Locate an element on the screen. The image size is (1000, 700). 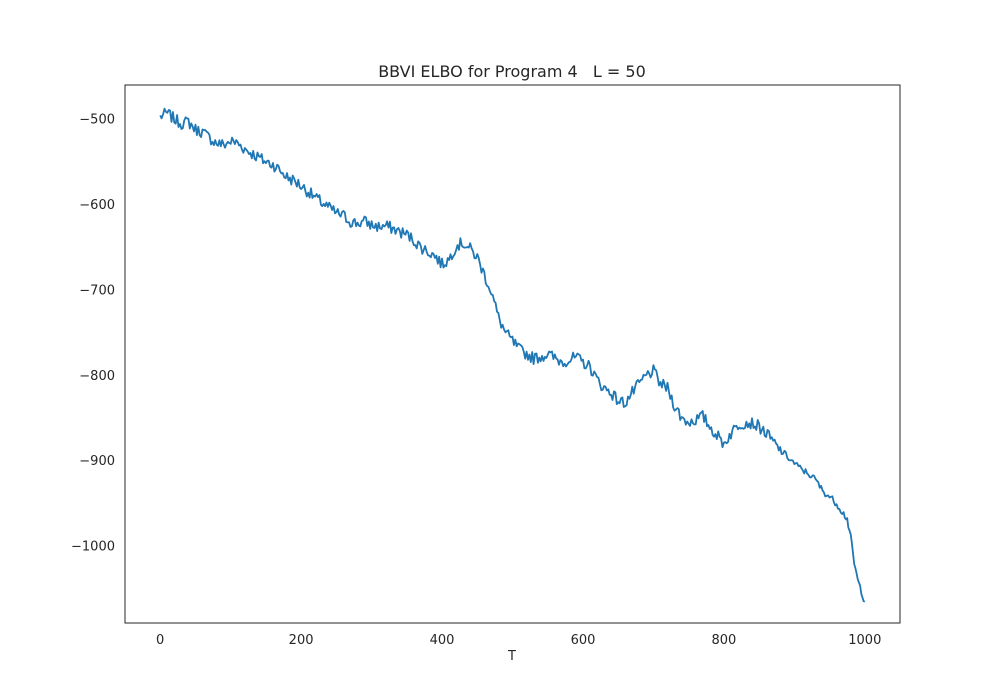
y-tick-label: −900 is located at coordinates (97, 461).